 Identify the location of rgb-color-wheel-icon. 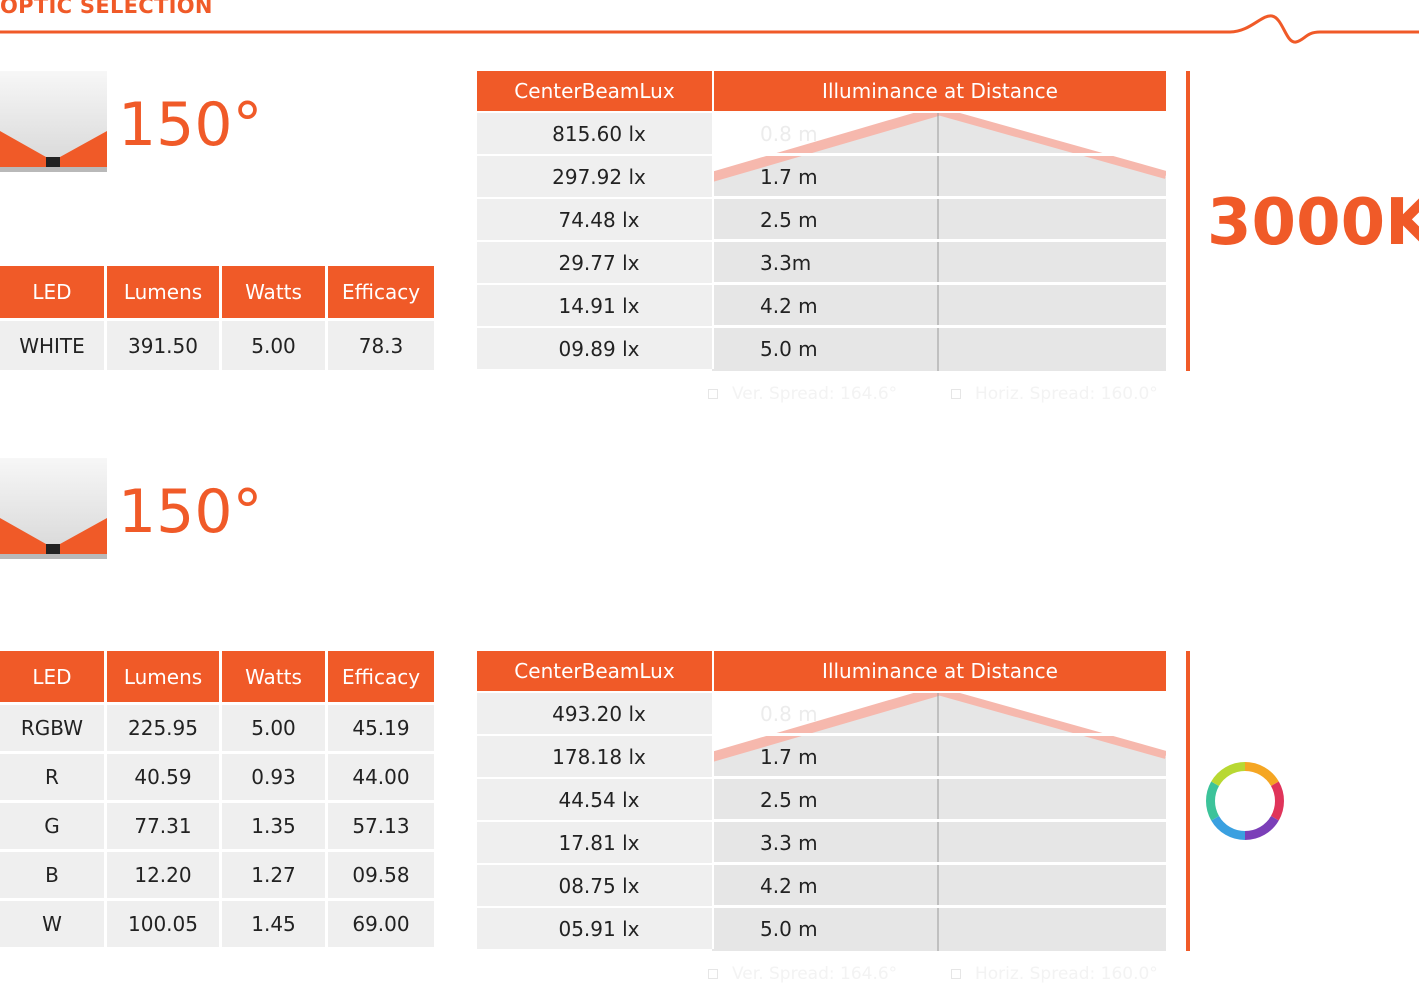
(1245, 801).